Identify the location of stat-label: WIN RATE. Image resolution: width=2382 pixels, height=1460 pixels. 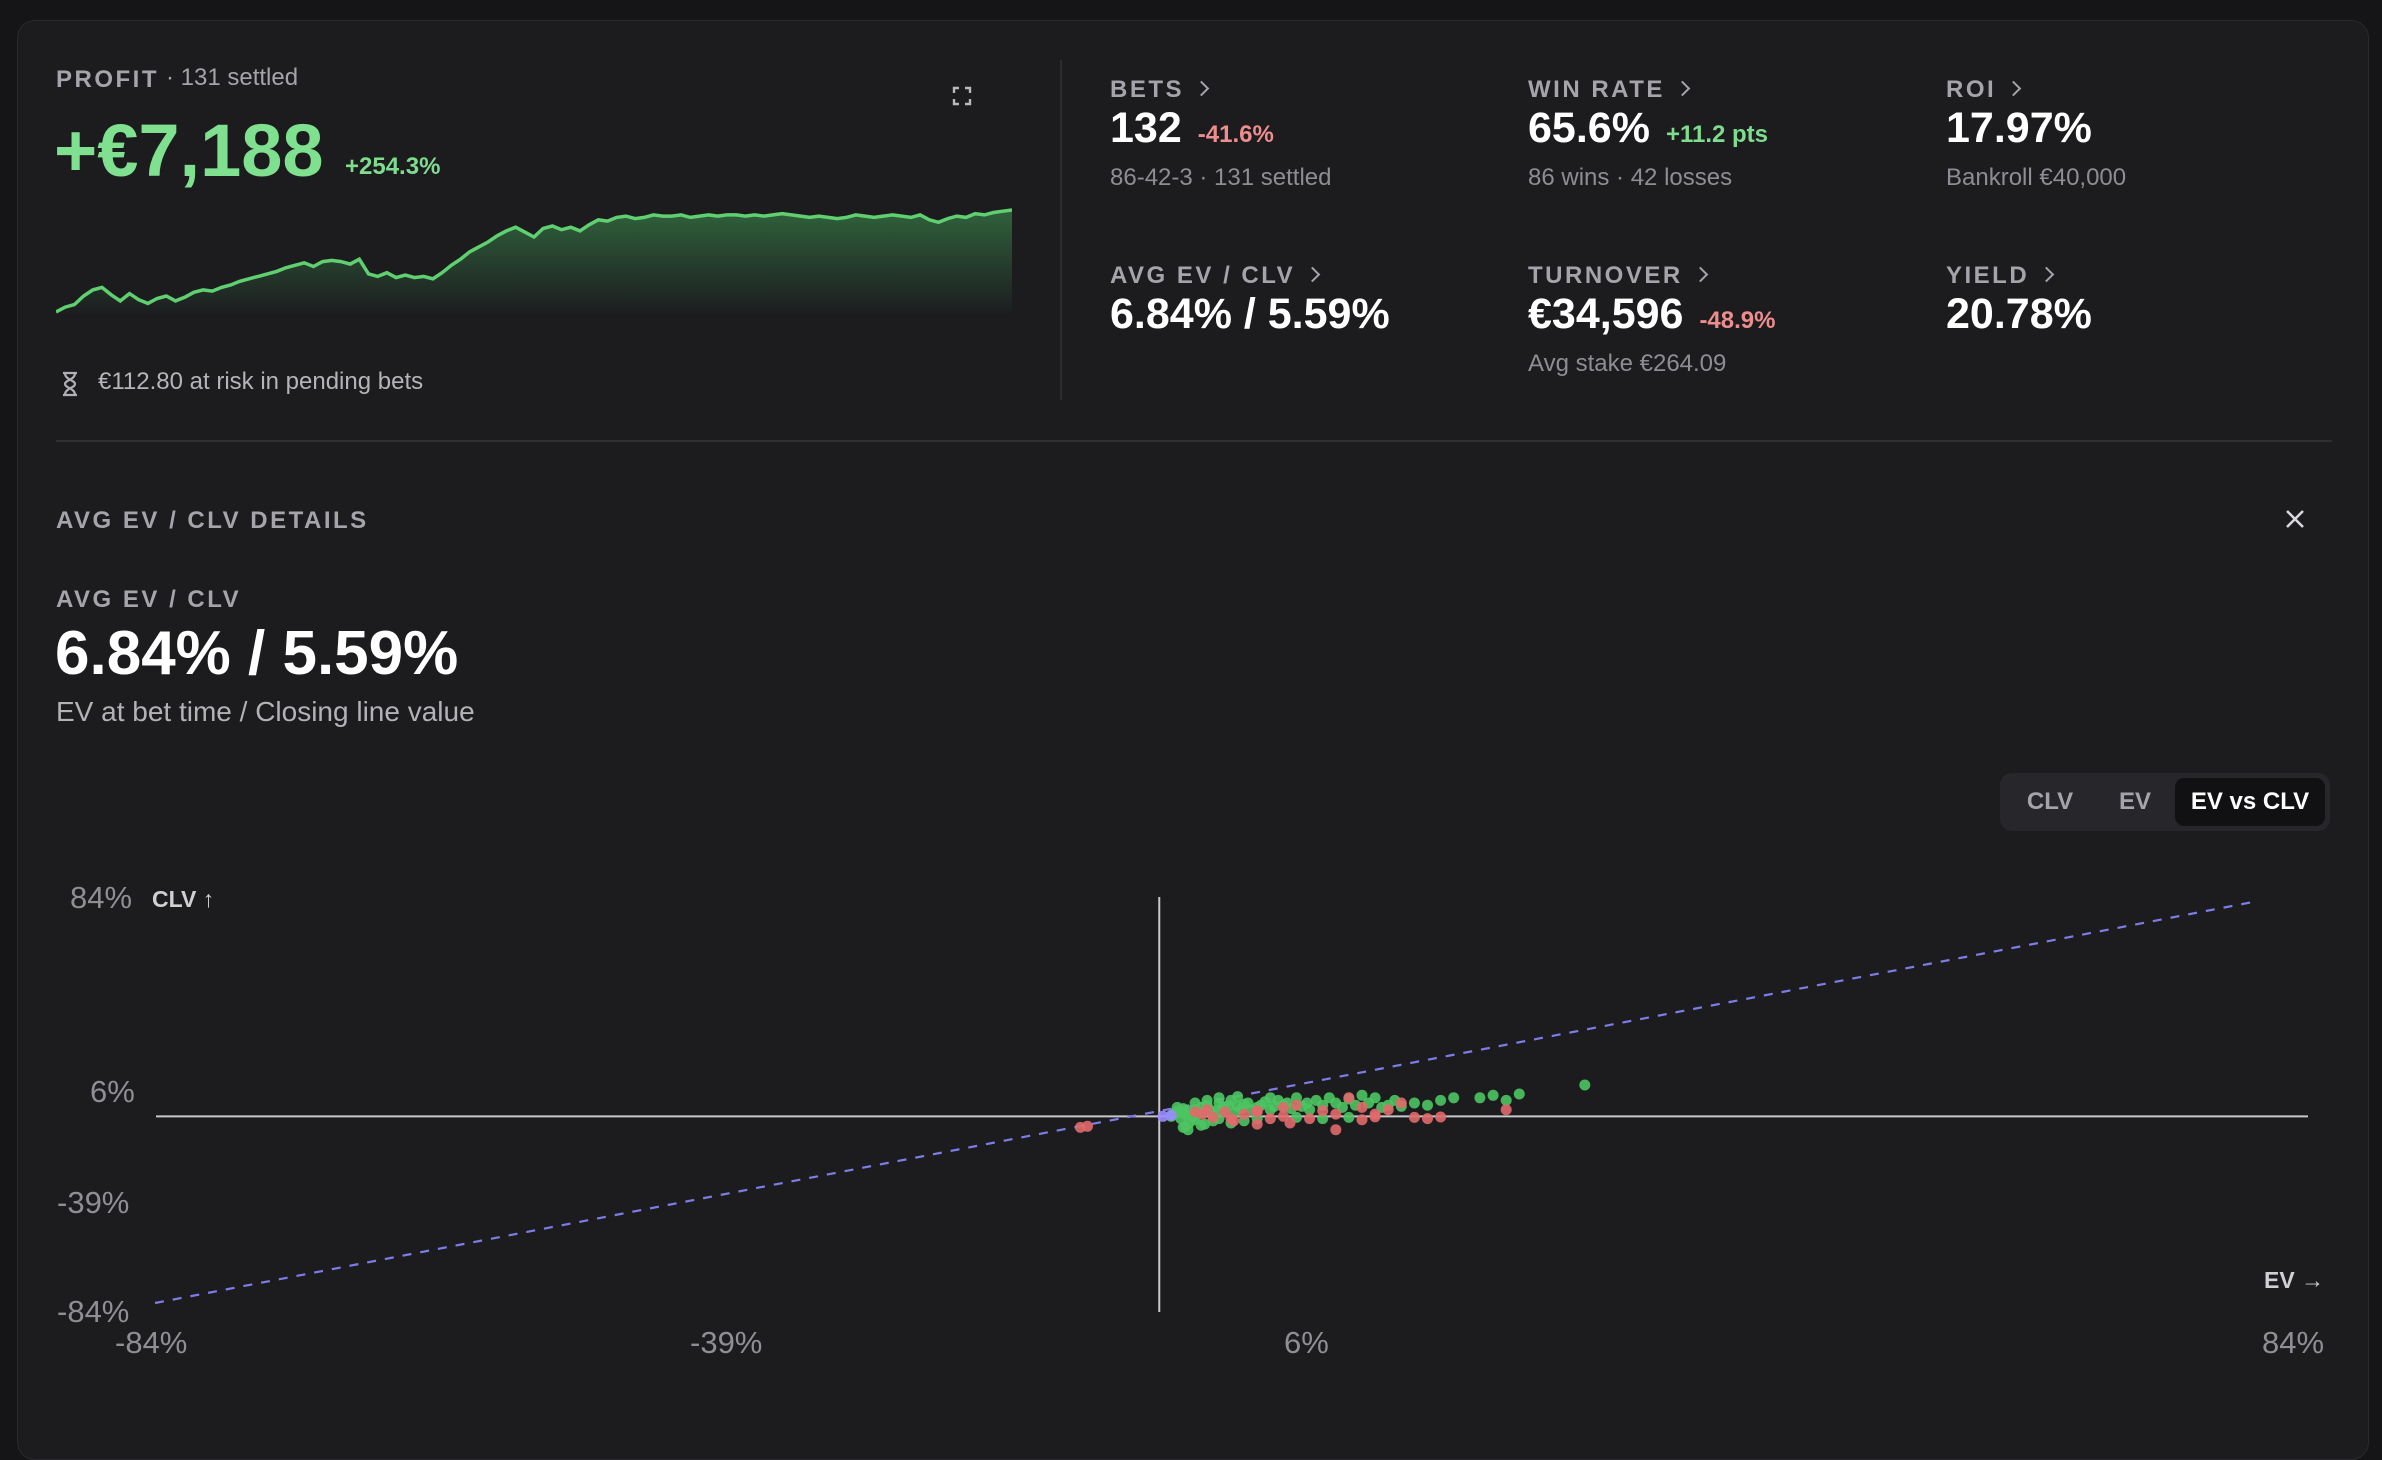
(1596, 89).